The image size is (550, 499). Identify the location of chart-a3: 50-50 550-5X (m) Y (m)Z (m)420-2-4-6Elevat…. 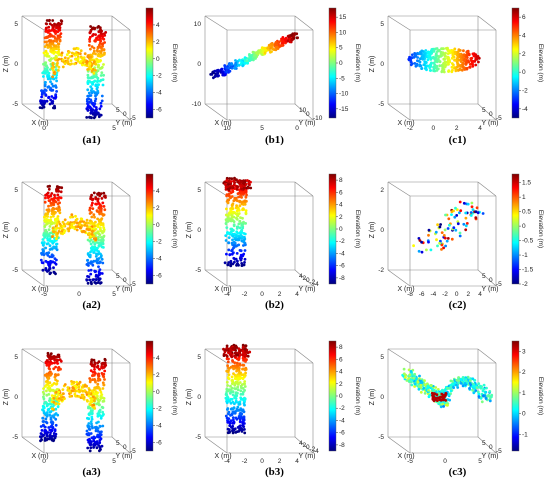
(90, 402).